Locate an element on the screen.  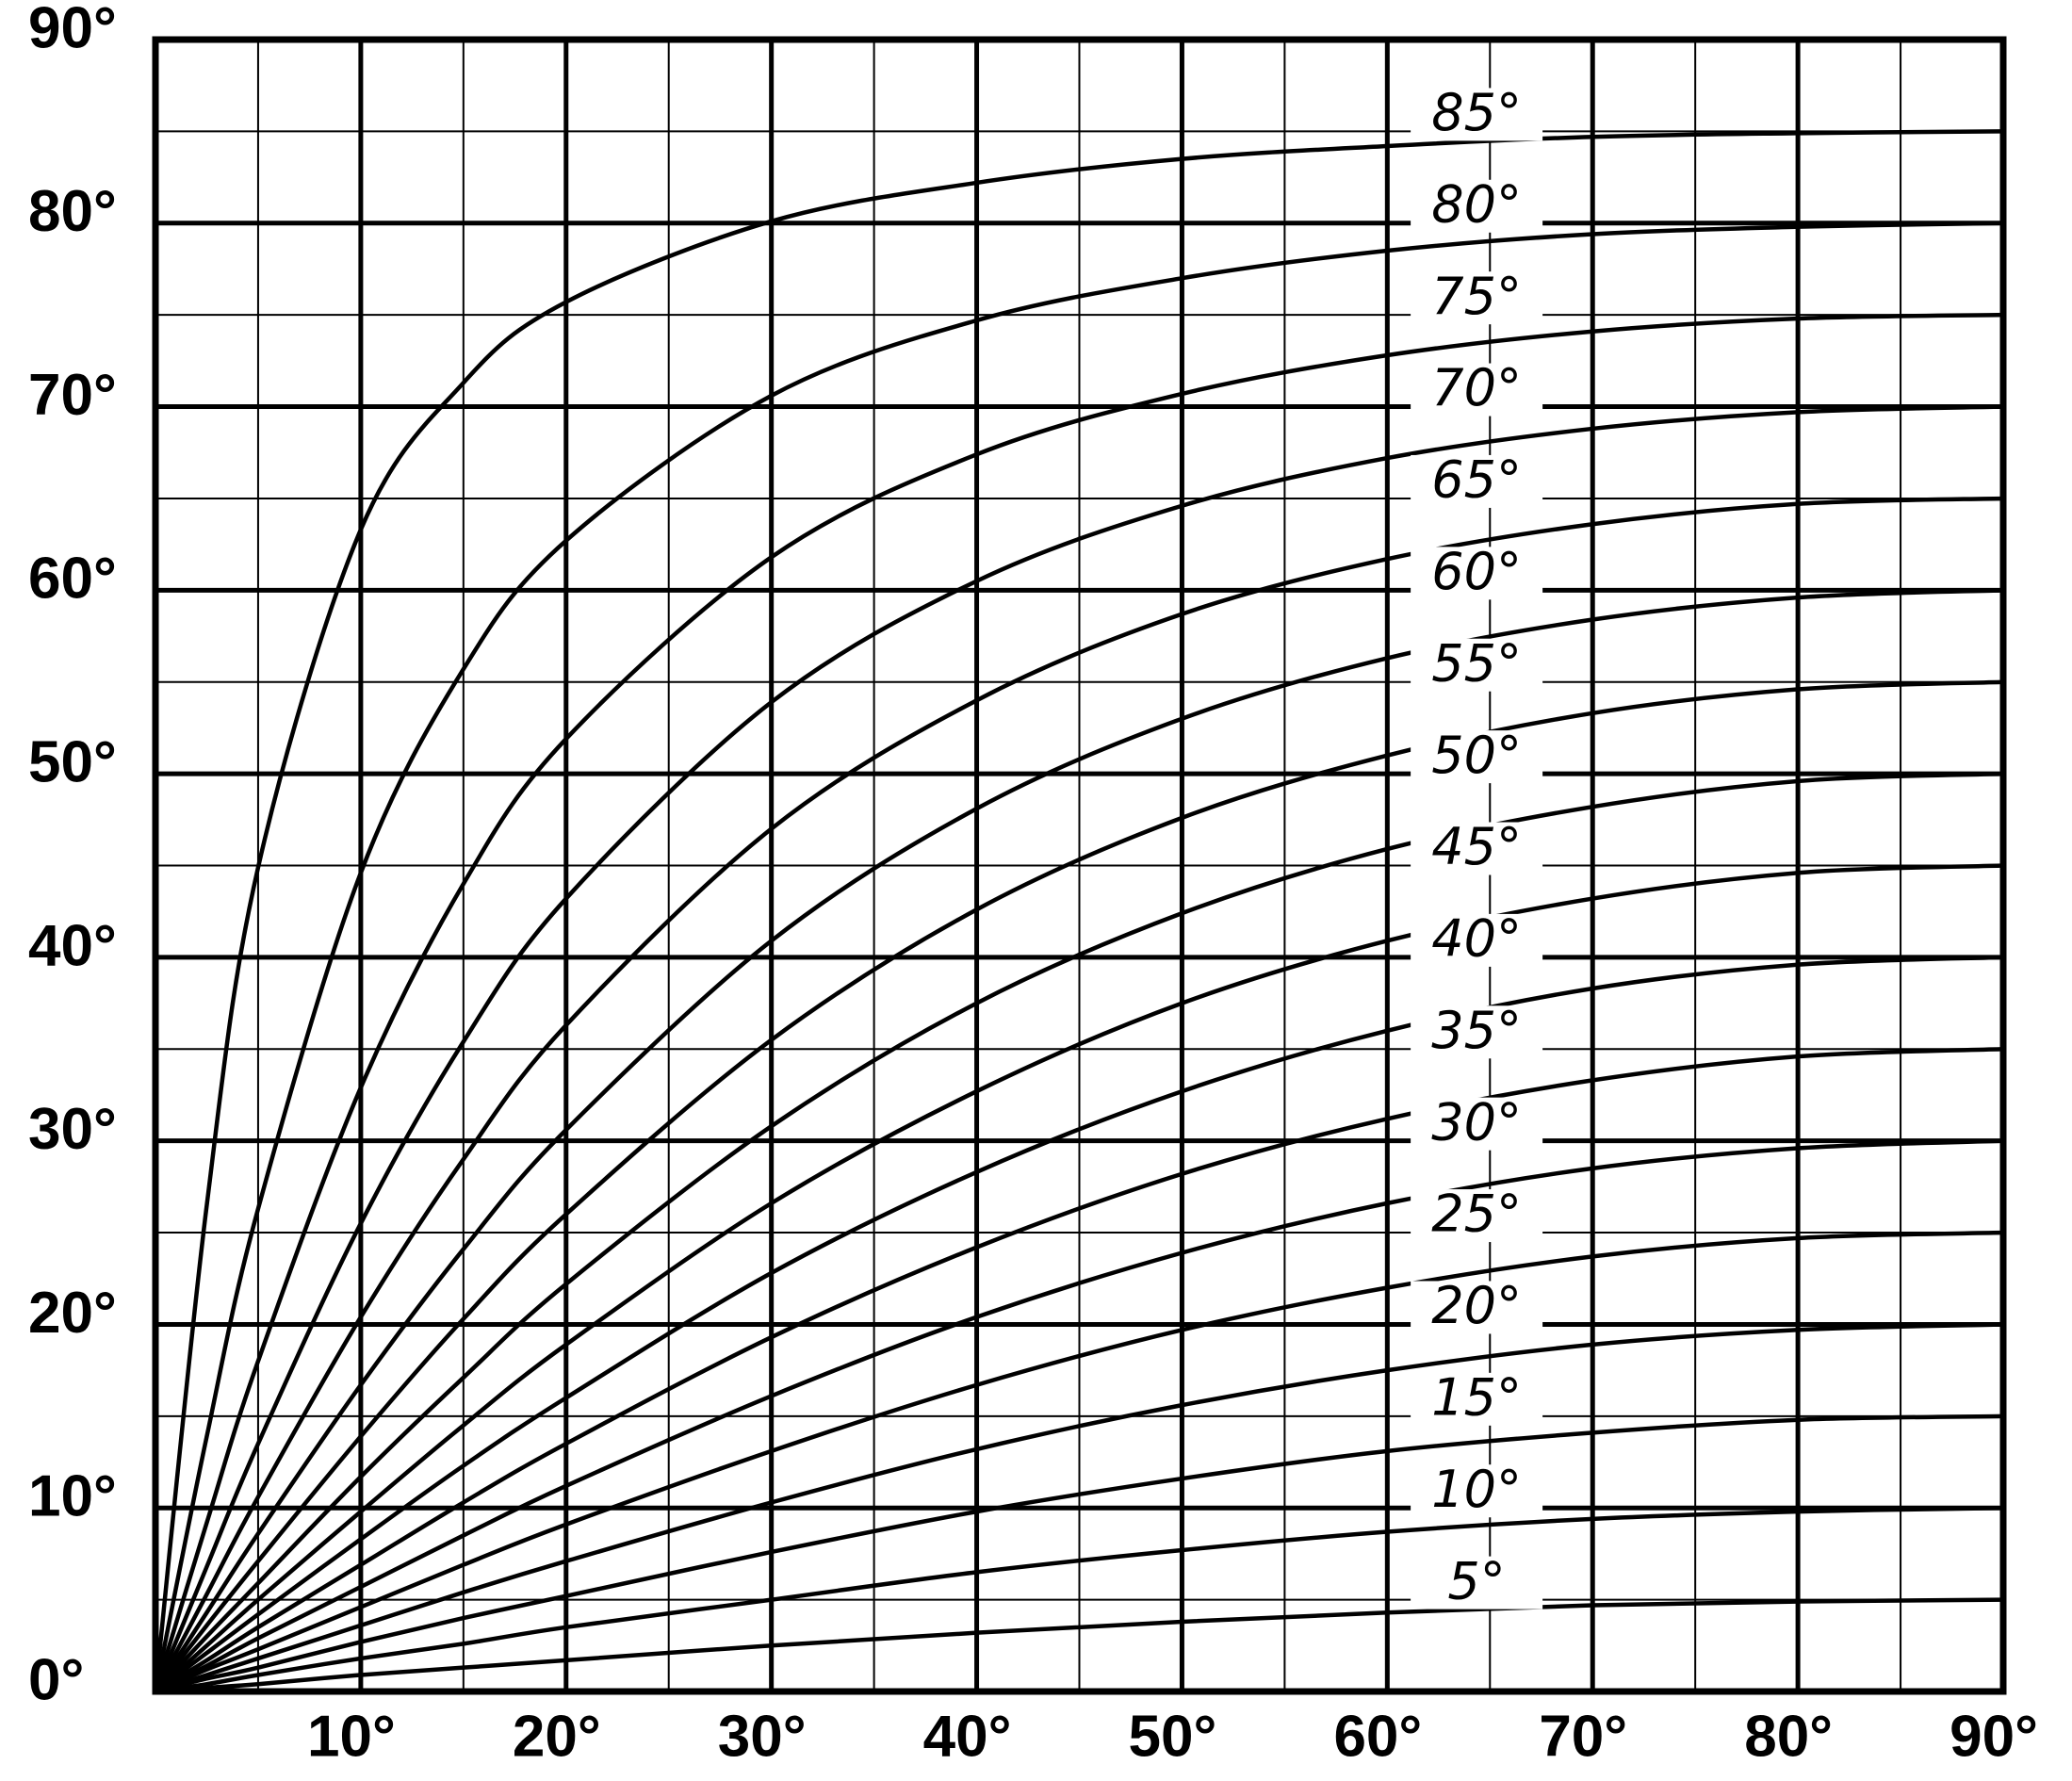
curve-label: 45° is located at coordinates (1476, 846).